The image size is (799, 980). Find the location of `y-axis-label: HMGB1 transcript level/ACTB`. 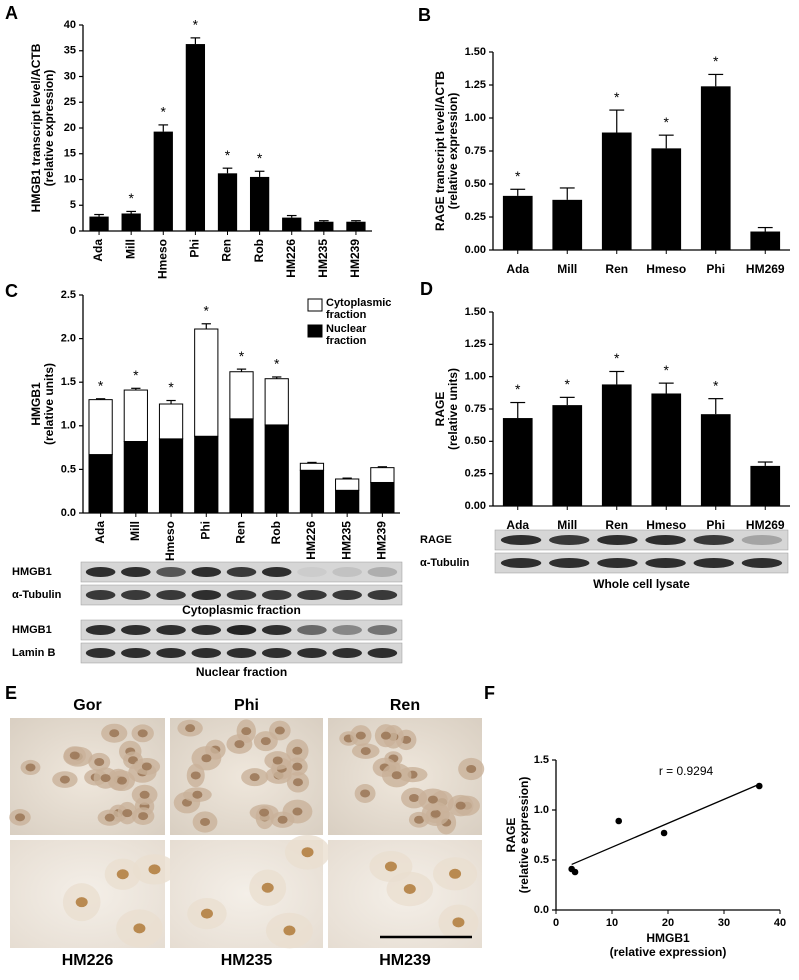

y-axis-label: HMGB1 transcript level/ACTB is located at coordinates (36, 127).